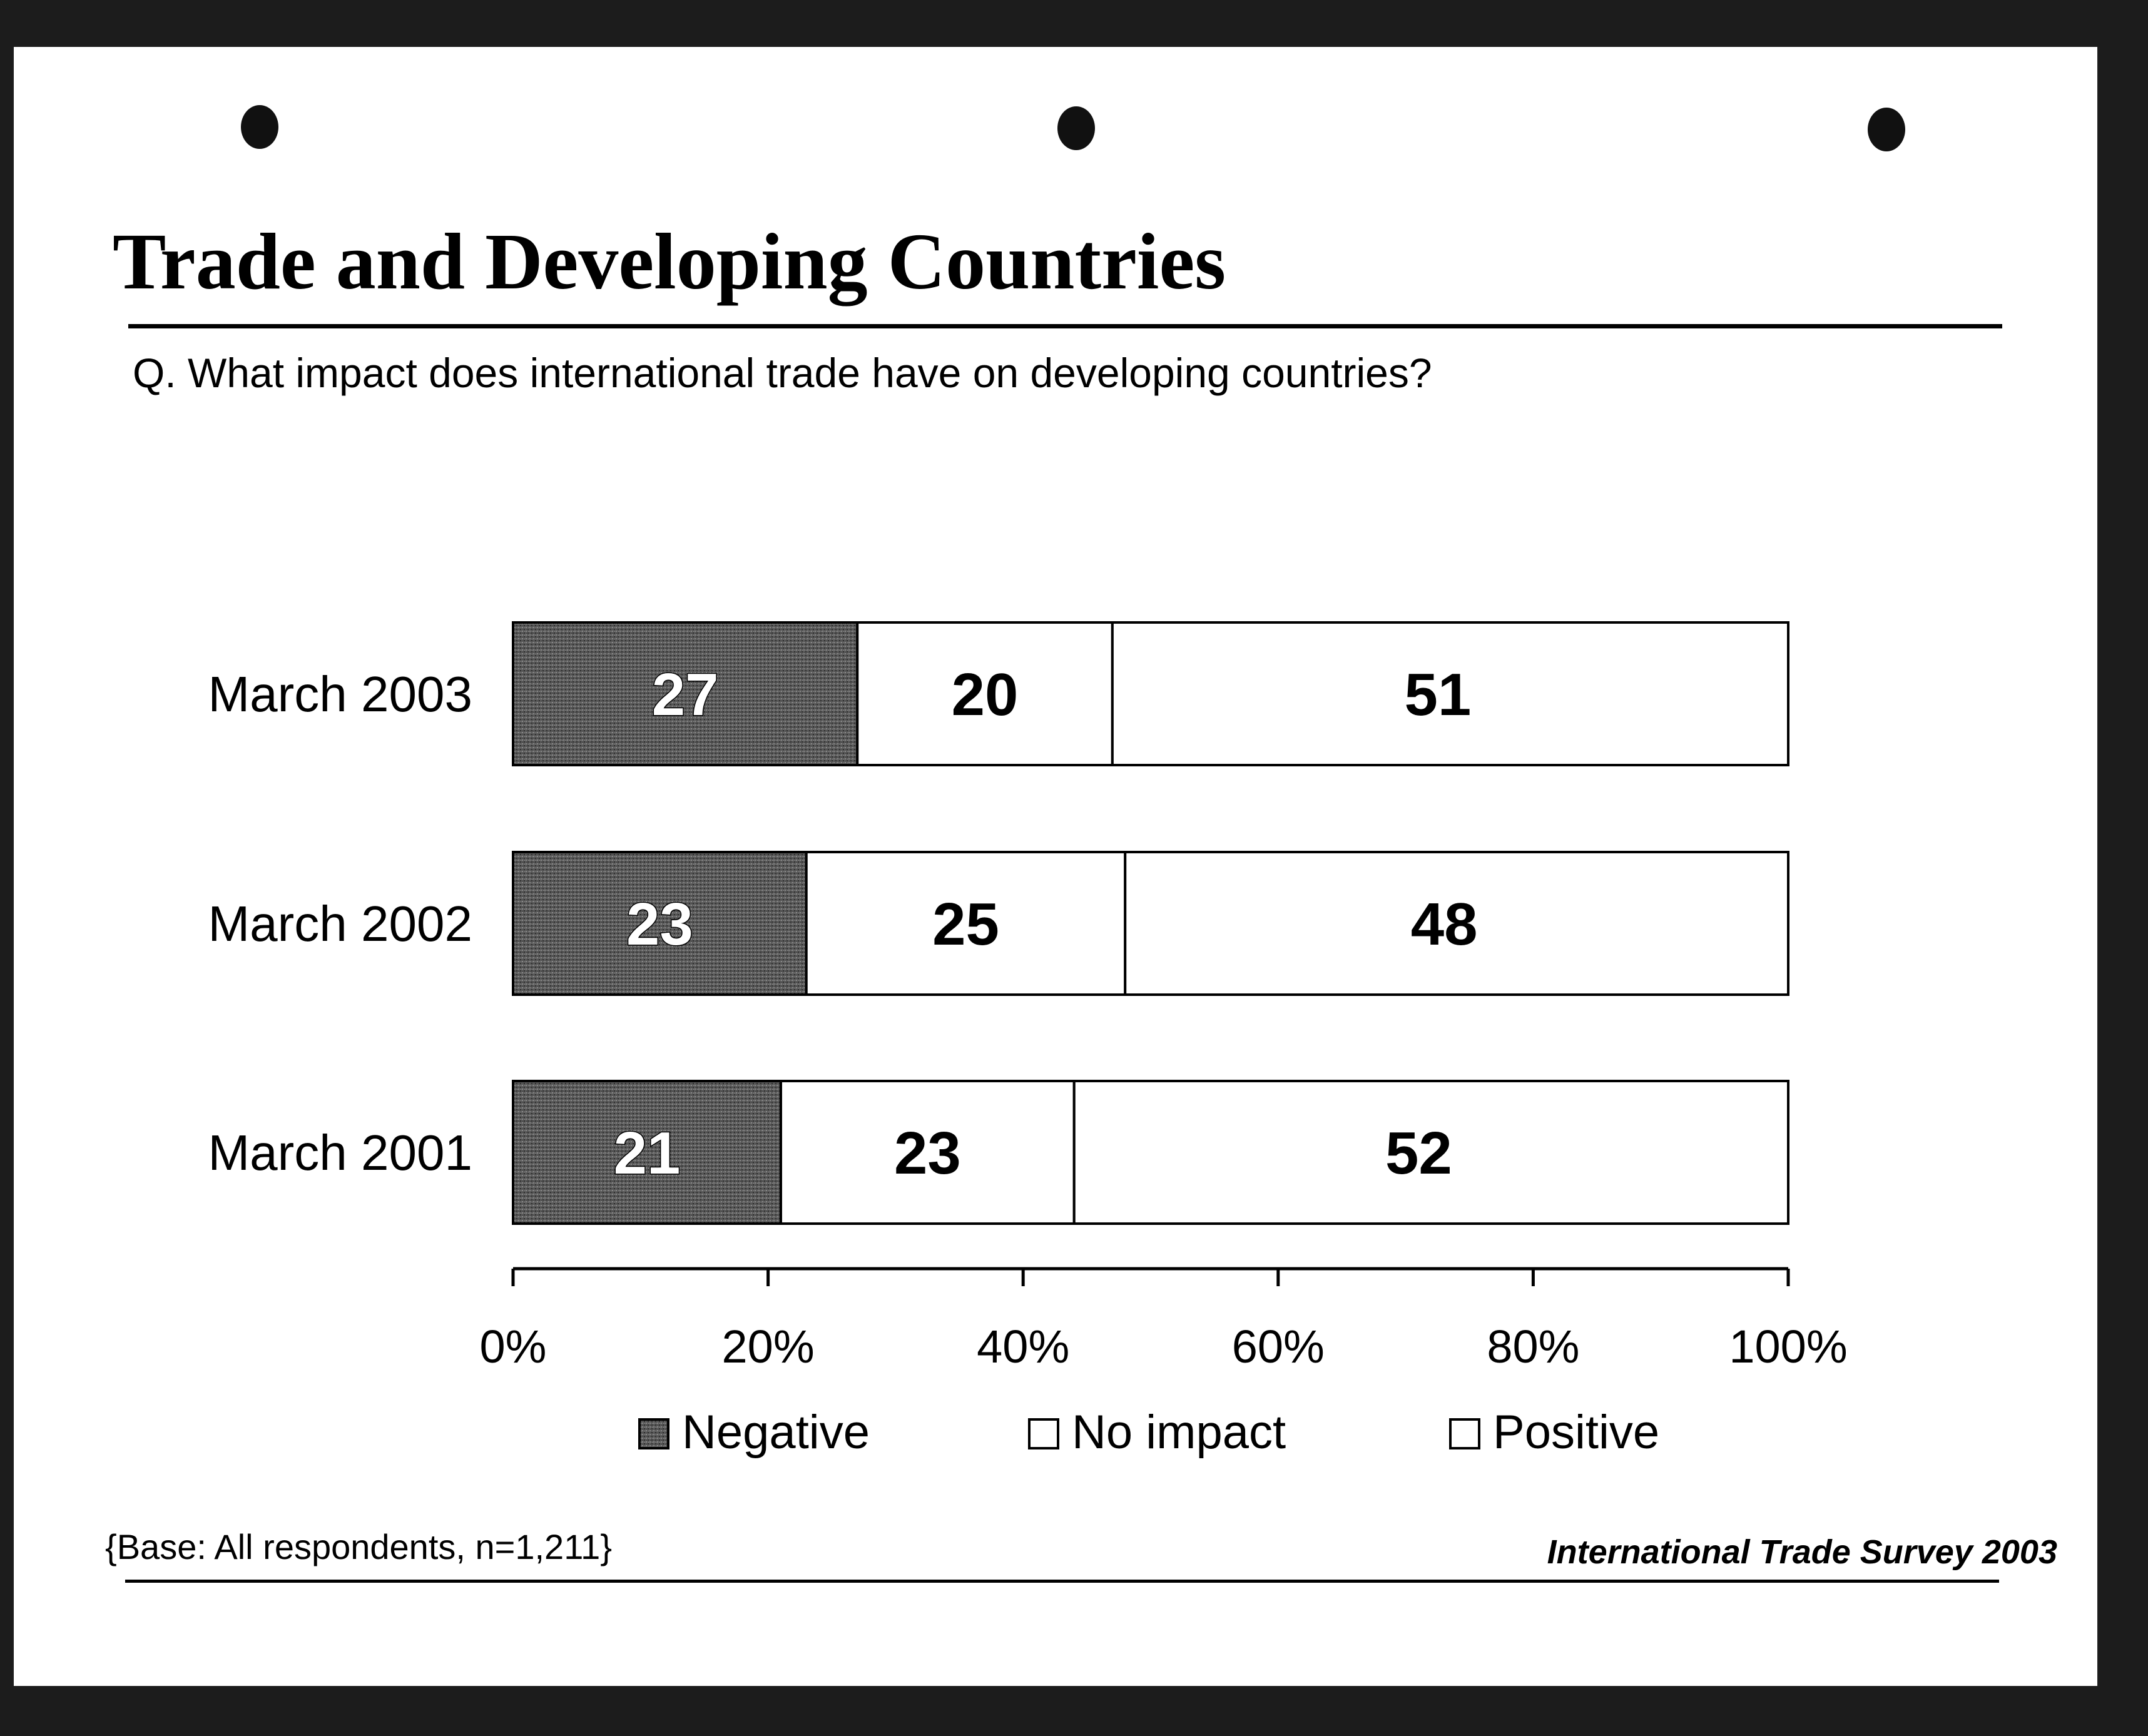  What do you see at coordinates (1278, 1347) in the screenshot?
I see `x-tick-label: 60%` at bounding box center [1278, 1347].